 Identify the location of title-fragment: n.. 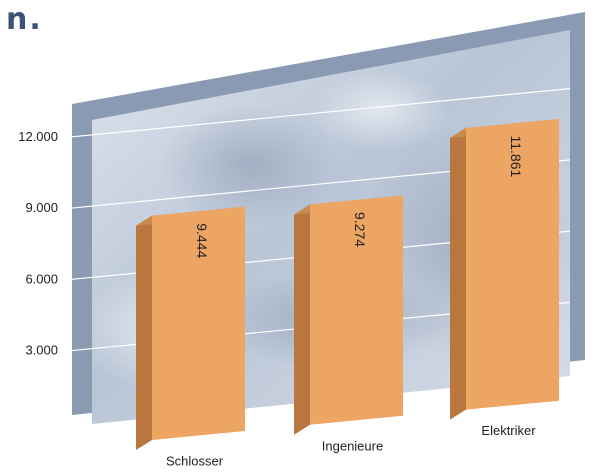
(24, 19).